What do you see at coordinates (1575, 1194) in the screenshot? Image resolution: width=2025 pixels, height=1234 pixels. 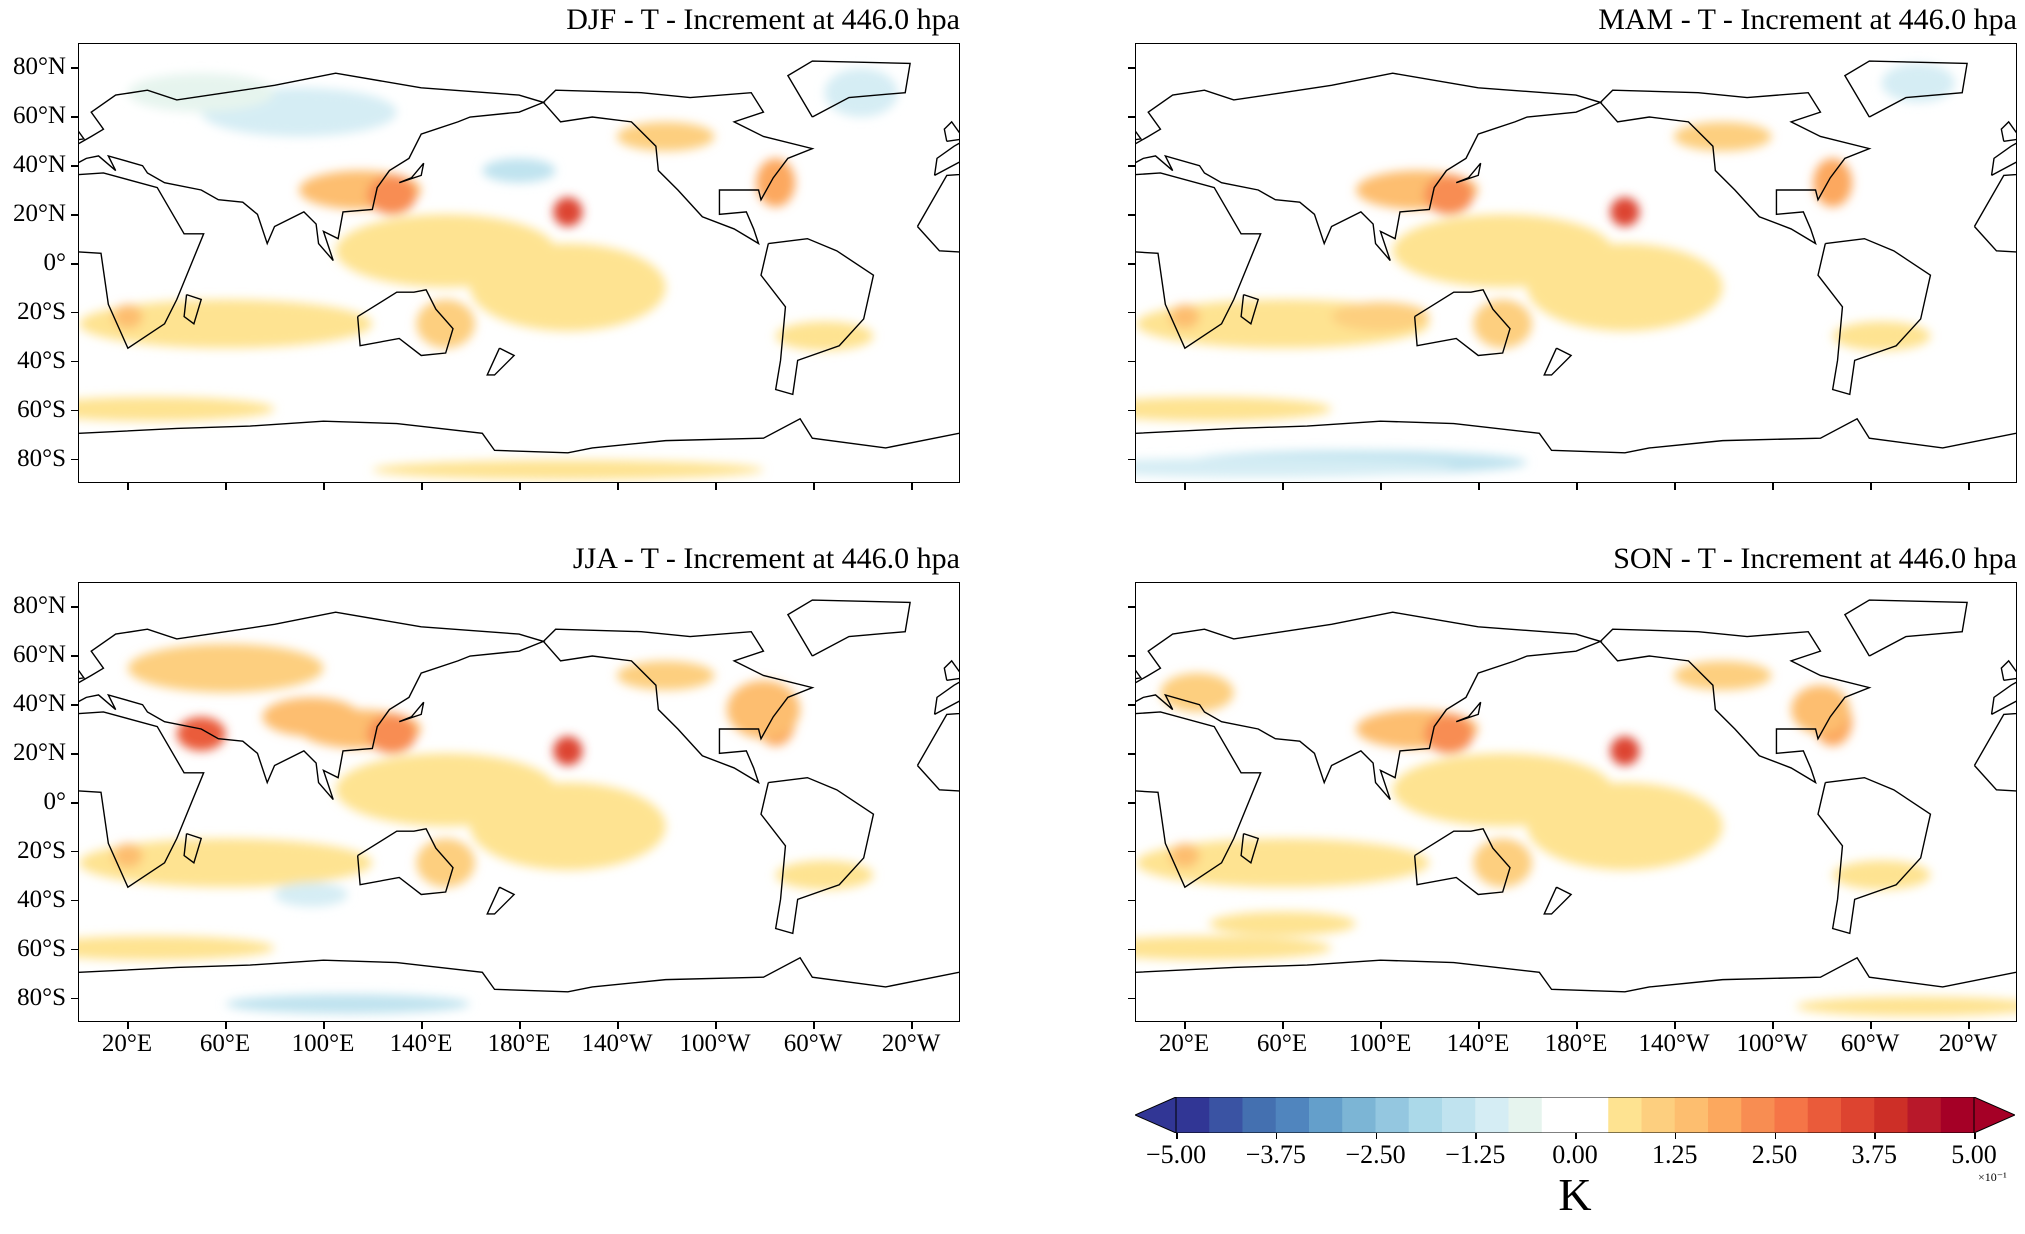 I see `colorbar-unit-label: K` at bounding box center [1575, 1194].